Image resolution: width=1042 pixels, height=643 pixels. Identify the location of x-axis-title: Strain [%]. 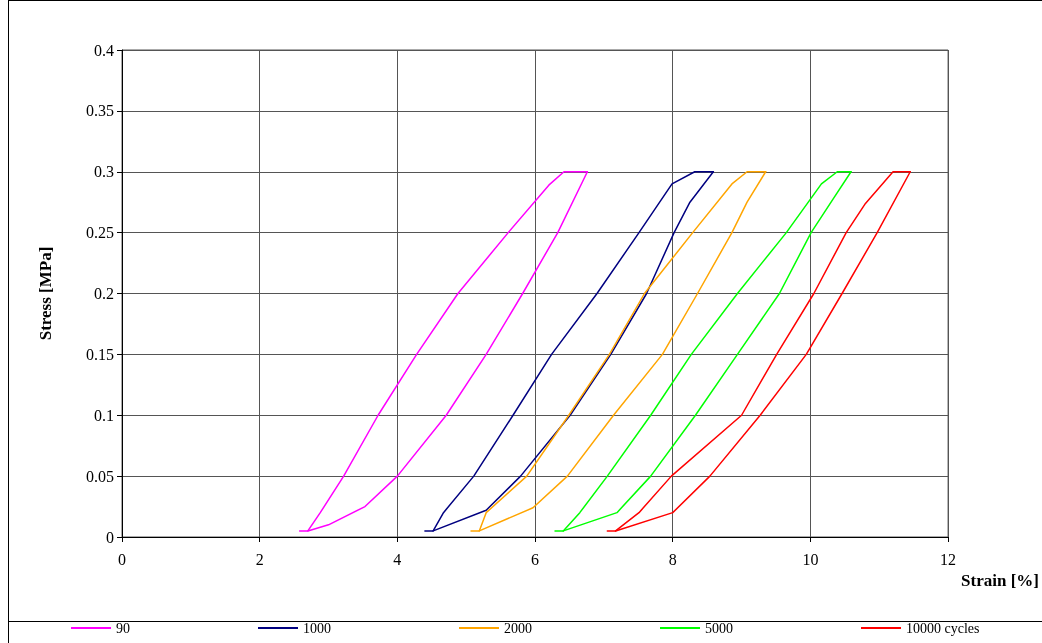
(1000, 580).